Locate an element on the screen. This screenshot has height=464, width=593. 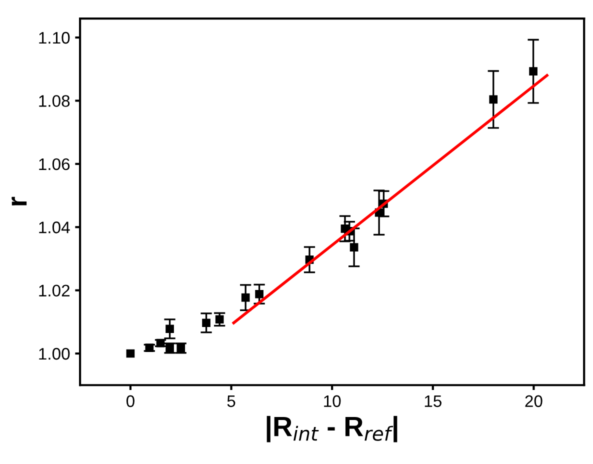
x-tick-label: 20 is located at coordinates (533, 401).